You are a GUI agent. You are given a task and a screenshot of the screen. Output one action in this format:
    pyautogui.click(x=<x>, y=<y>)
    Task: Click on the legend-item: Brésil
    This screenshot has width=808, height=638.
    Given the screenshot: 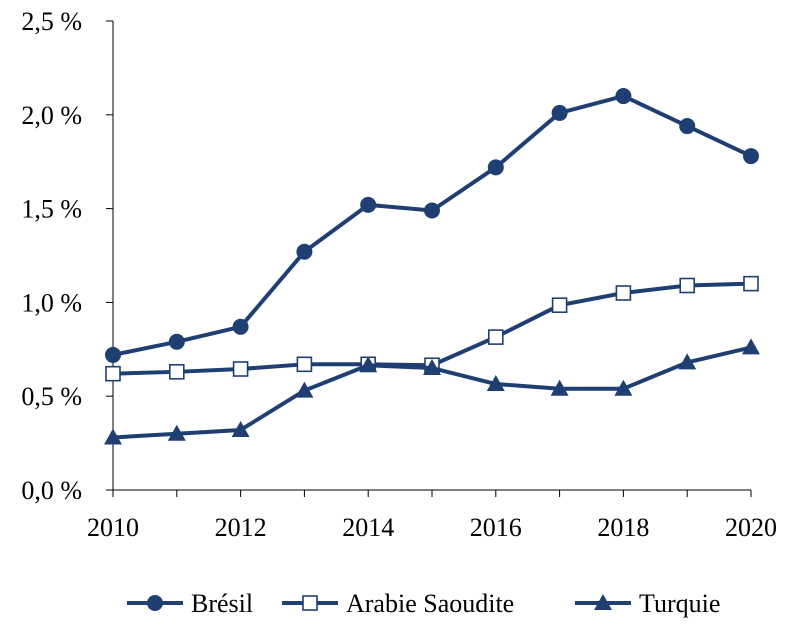 What is the action you would take?
    pyautogui.click(x=190, y=603)
    